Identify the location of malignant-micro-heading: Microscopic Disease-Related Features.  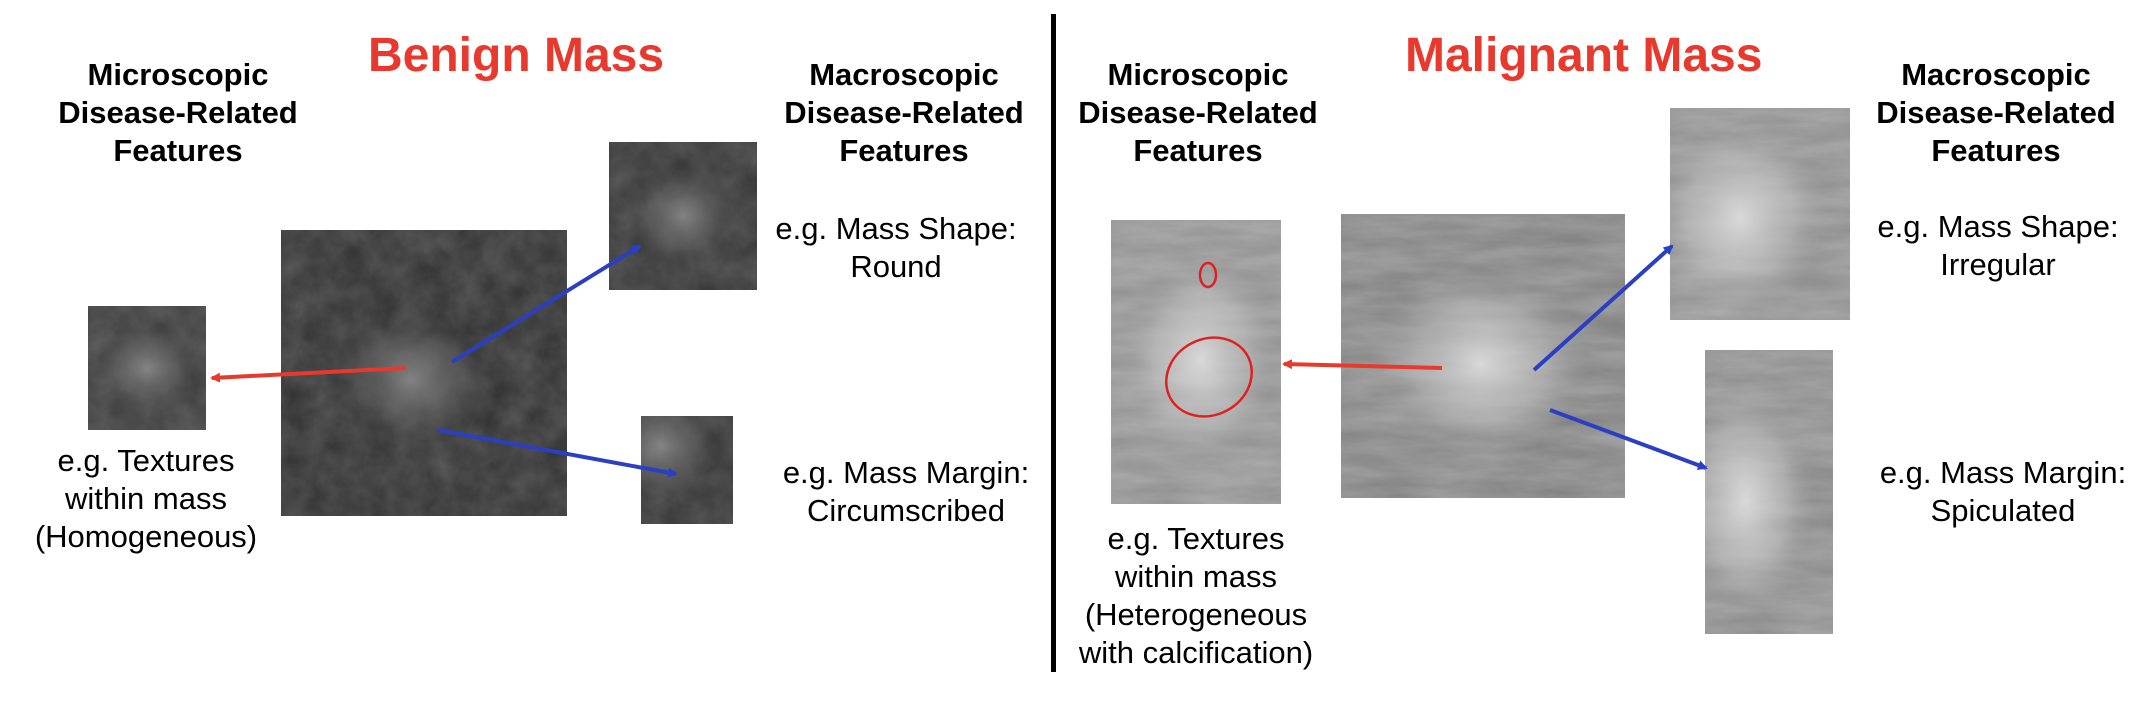
(1198, 113).